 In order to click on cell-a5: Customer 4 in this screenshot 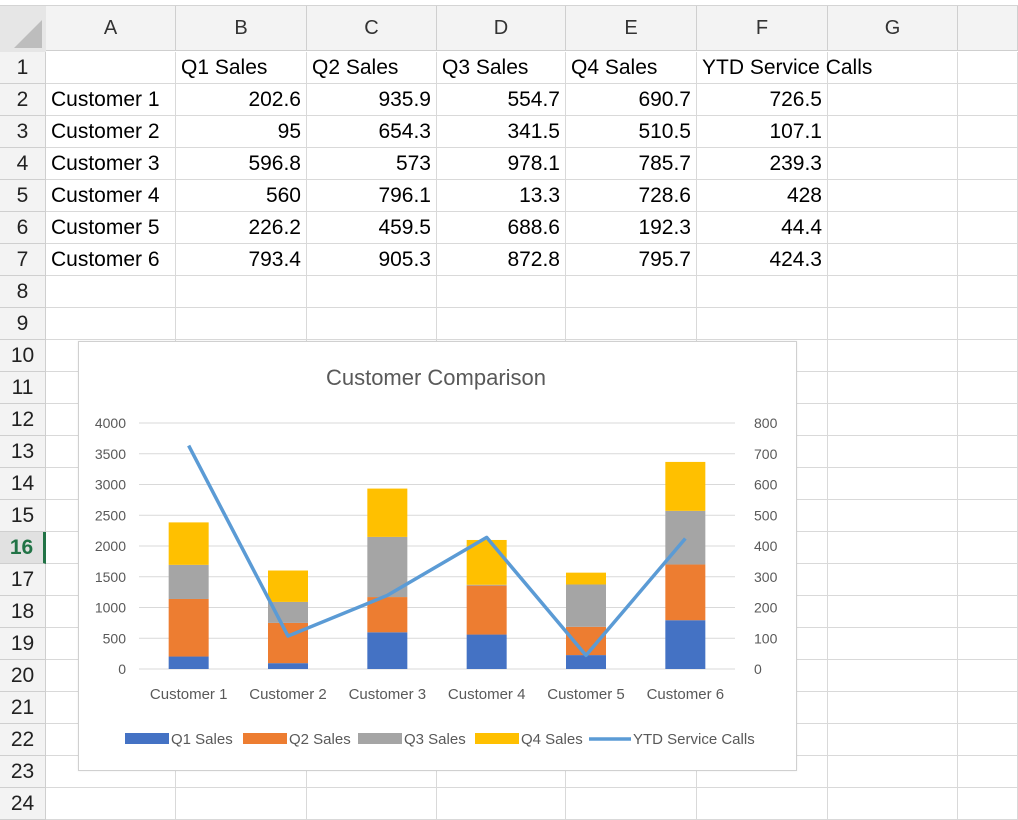, I will do `click(111, 196)`.